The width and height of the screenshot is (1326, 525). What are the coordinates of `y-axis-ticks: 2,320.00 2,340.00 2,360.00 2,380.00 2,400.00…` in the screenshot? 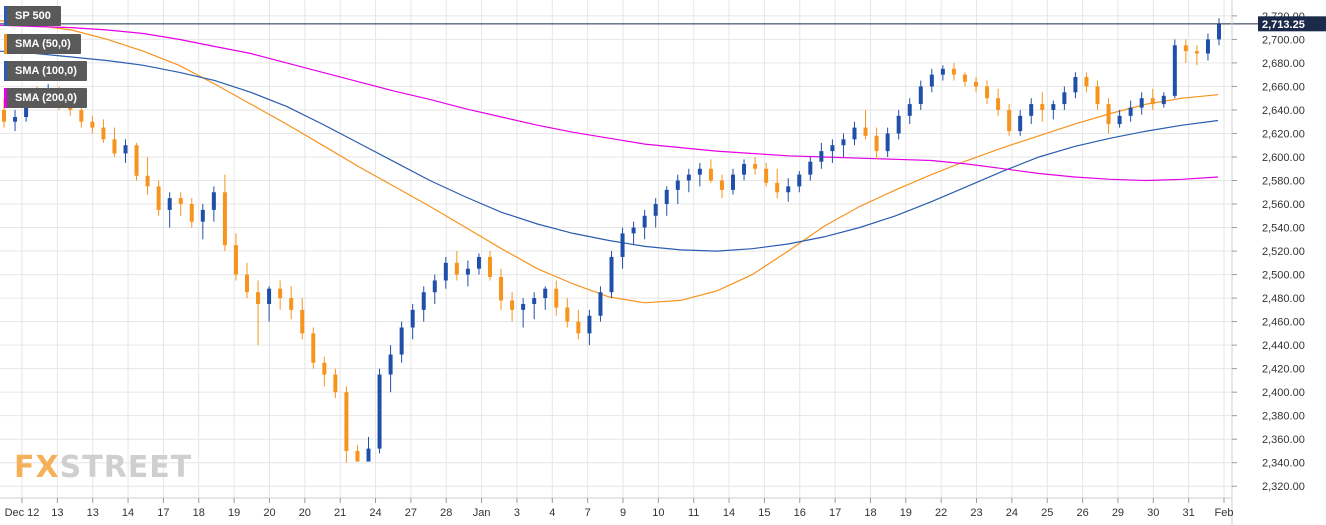 It's located at (1268, 252).